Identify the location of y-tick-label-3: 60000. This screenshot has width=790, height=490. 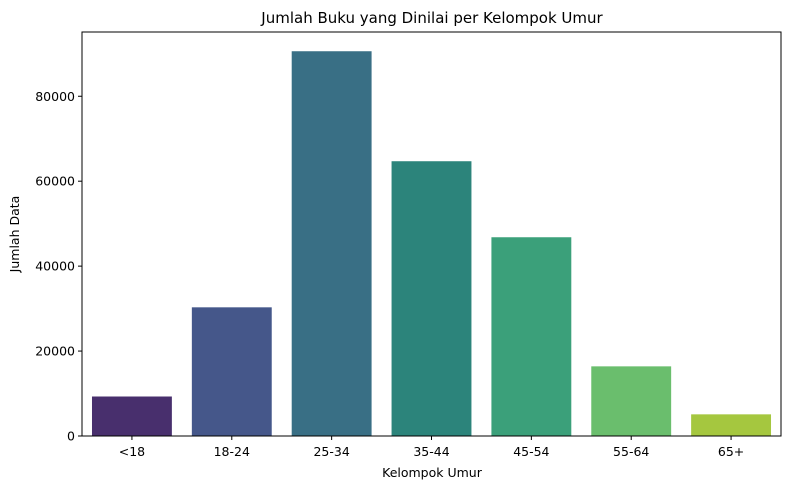
(55, 181).